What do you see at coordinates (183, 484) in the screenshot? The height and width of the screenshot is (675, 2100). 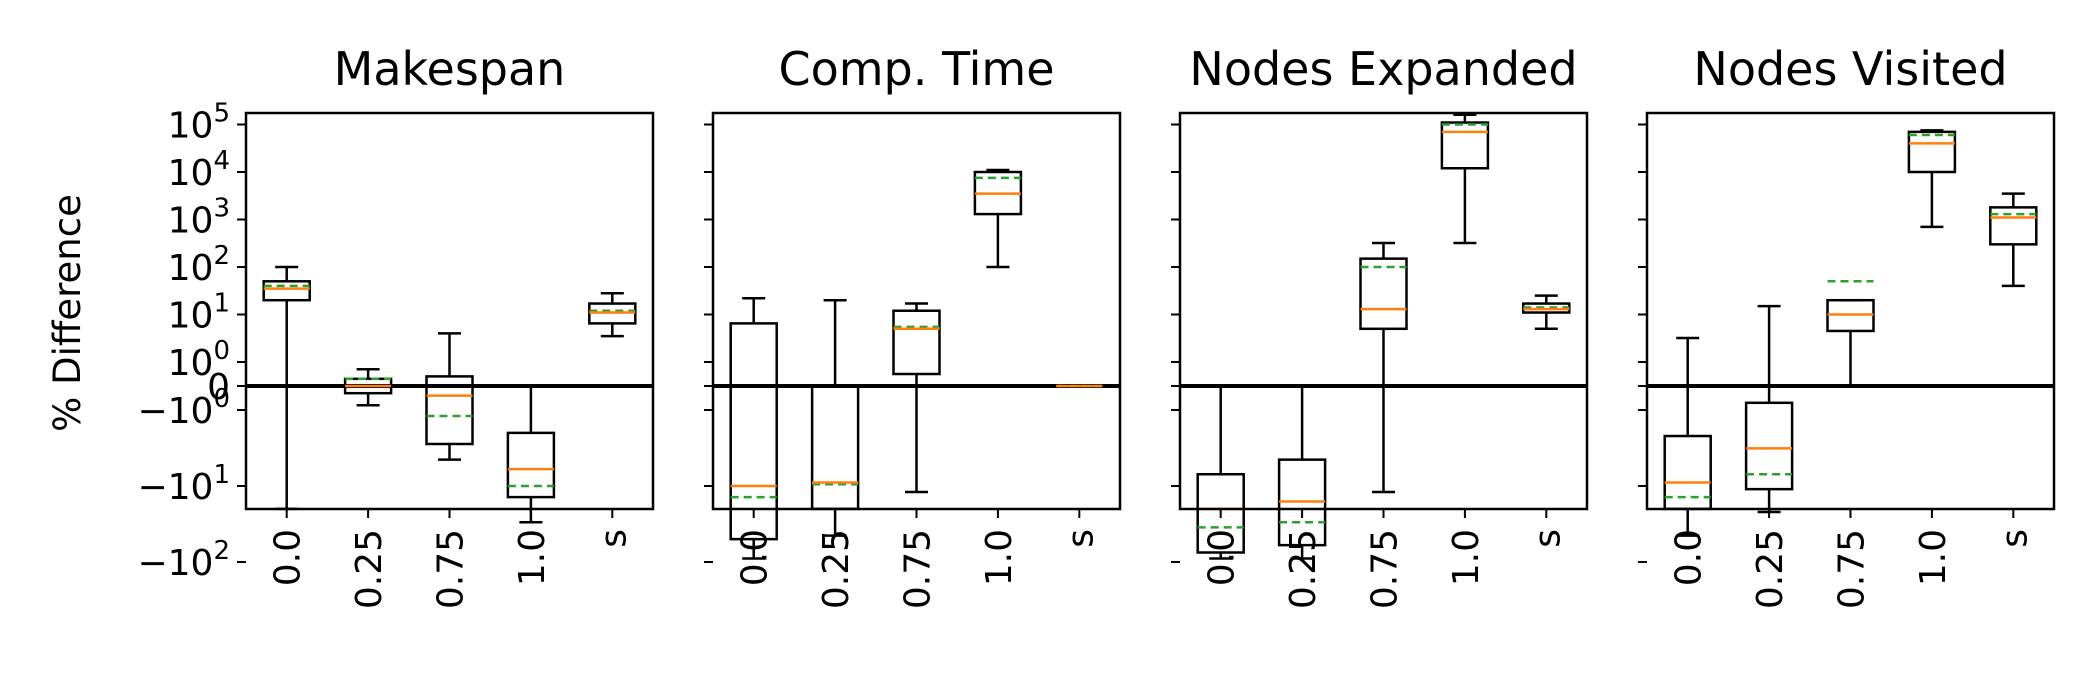 I see `y-tick-label: −101` at bounding box center [183, 484].